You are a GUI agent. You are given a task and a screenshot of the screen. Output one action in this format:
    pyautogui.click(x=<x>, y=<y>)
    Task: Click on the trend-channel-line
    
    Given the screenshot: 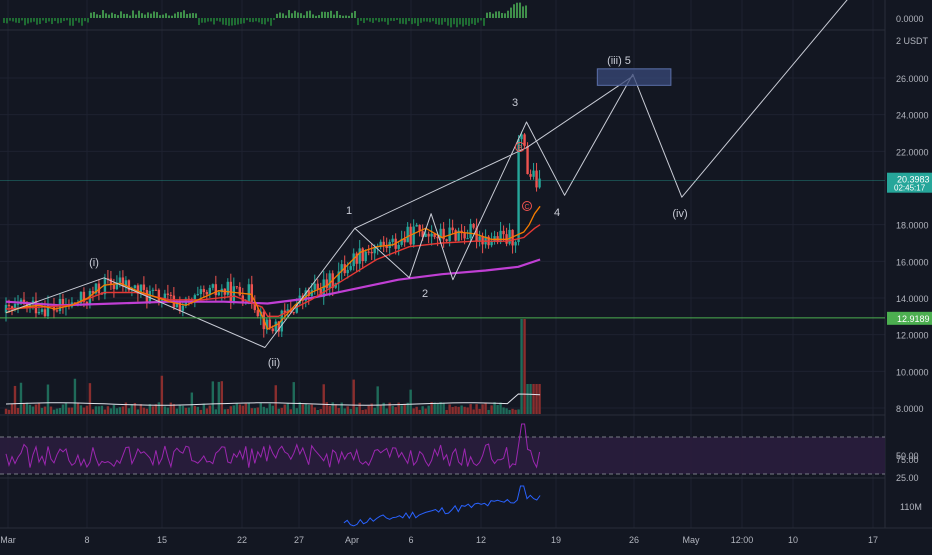 What is the action you would take?
    pyautogui.click(x=494, y=152)
    